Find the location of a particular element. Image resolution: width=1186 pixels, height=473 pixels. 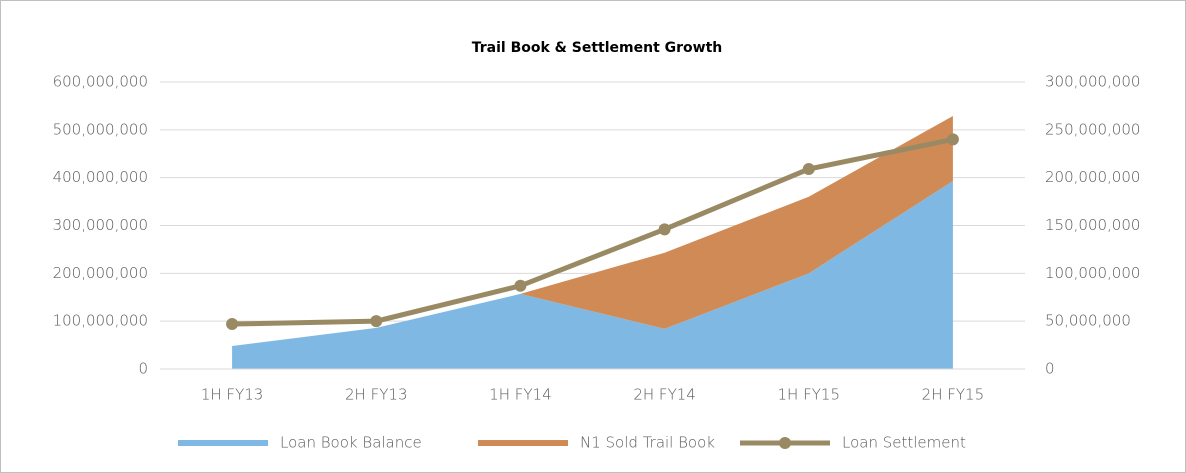

y2-tick-label: 250,000,000 is located at coordinates (1092, 129).